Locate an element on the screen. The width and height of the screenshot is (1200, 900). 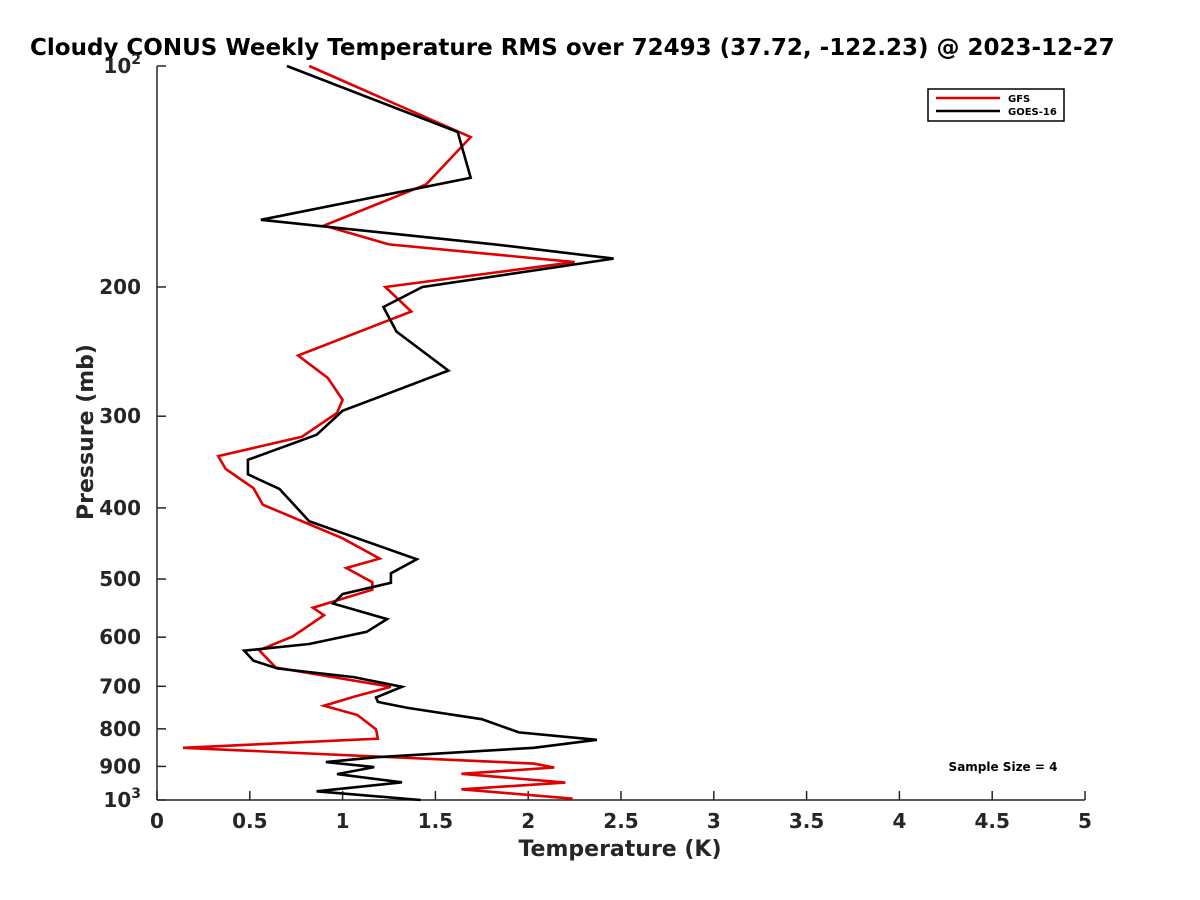
y-tick-label: 300 is located at coordinates (120, 416).